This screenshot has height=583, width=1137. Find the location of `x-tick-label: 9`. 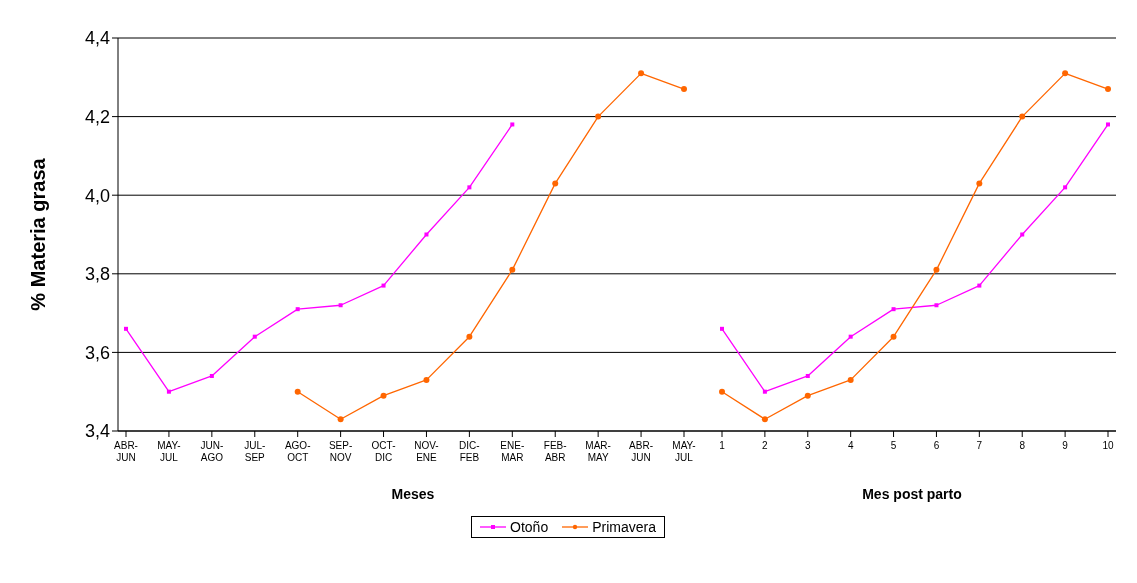

x-tick-label: 9 is located at coordinates (1065, 445).